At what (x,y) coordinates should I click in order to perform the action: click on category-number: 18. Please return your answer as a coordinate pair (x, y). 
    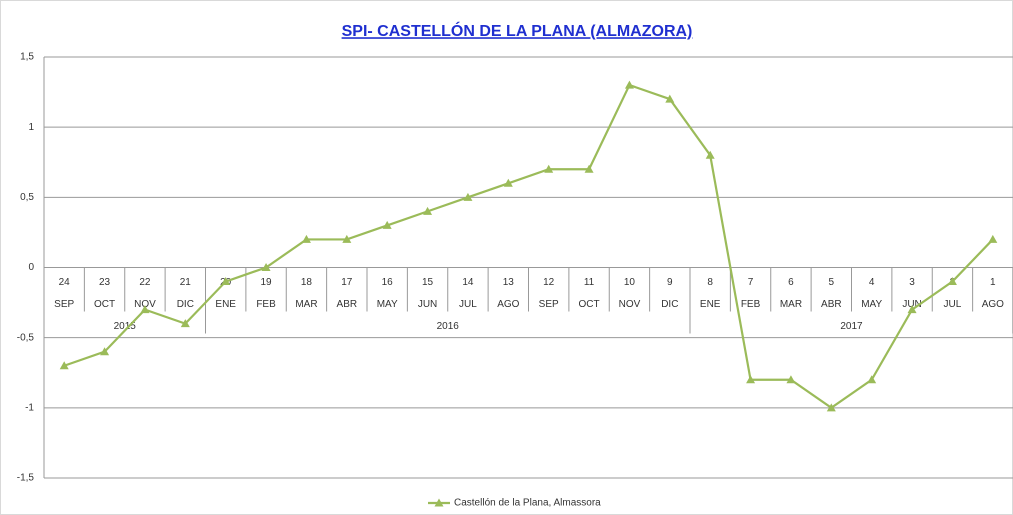
    Looking at the image, I should click on (307, 282).